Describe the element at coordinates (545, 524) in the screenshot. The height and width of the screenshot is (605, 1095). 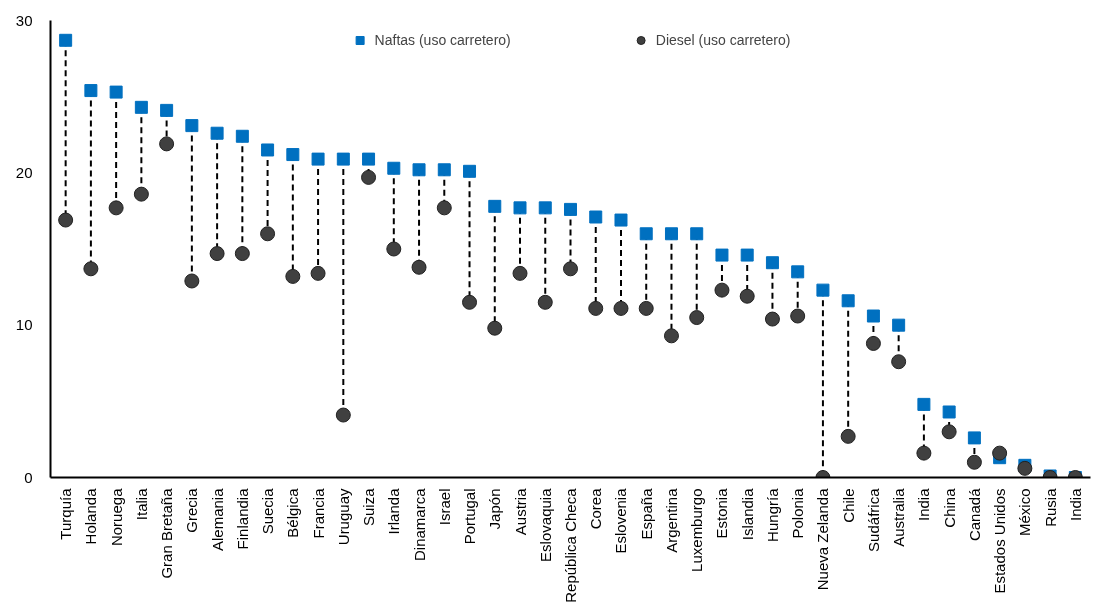
I see `x-tick-label: Eslovaquia` at that location.